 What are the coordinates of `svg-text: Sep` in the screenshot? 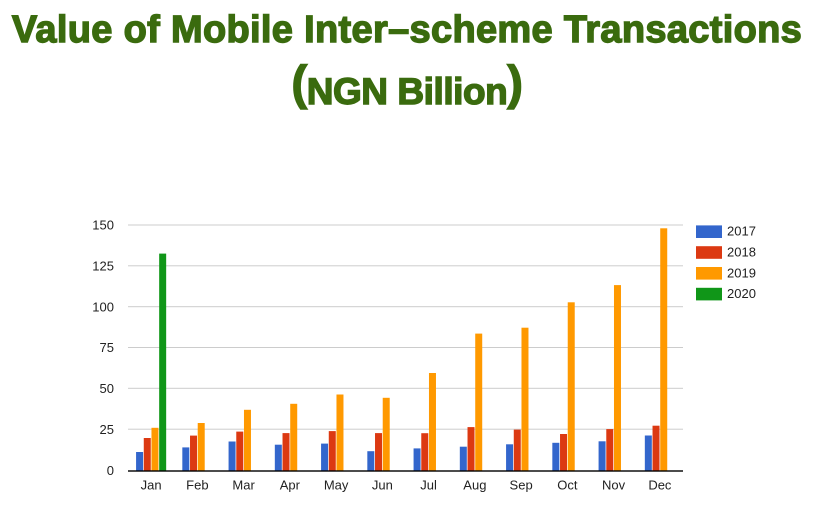 It's located at (521, 485).